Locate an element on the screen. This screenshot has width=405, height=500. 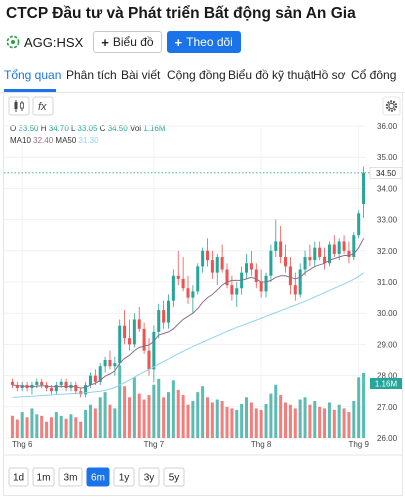
range-button-label: 3y is located at coordinates (149, 478).